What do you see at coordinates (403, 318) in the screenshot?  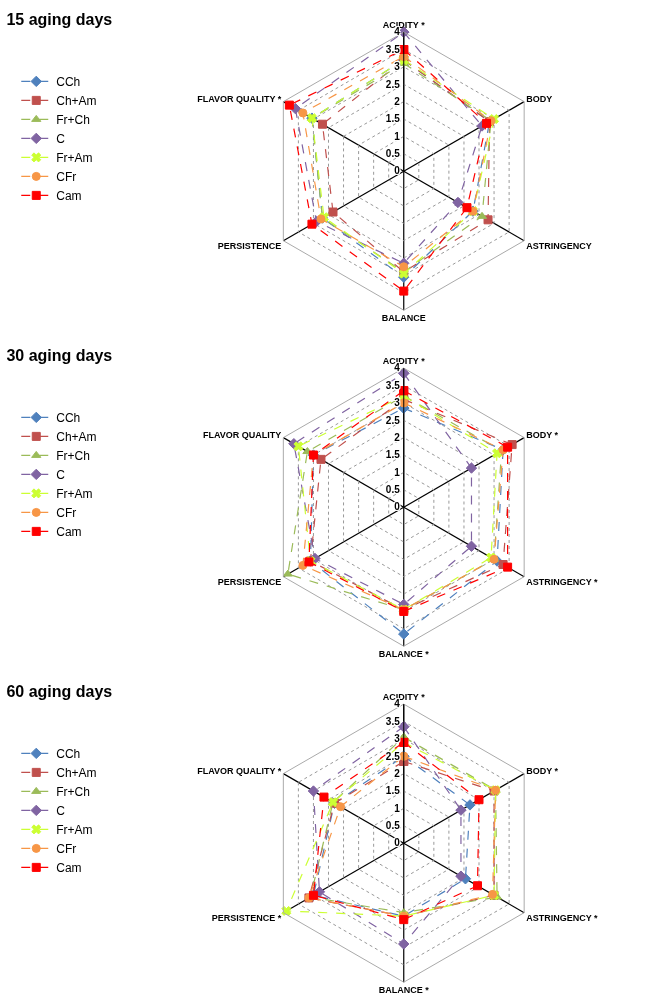 I see `spoke-label: BALANCE` at bounding box center [403, 318].